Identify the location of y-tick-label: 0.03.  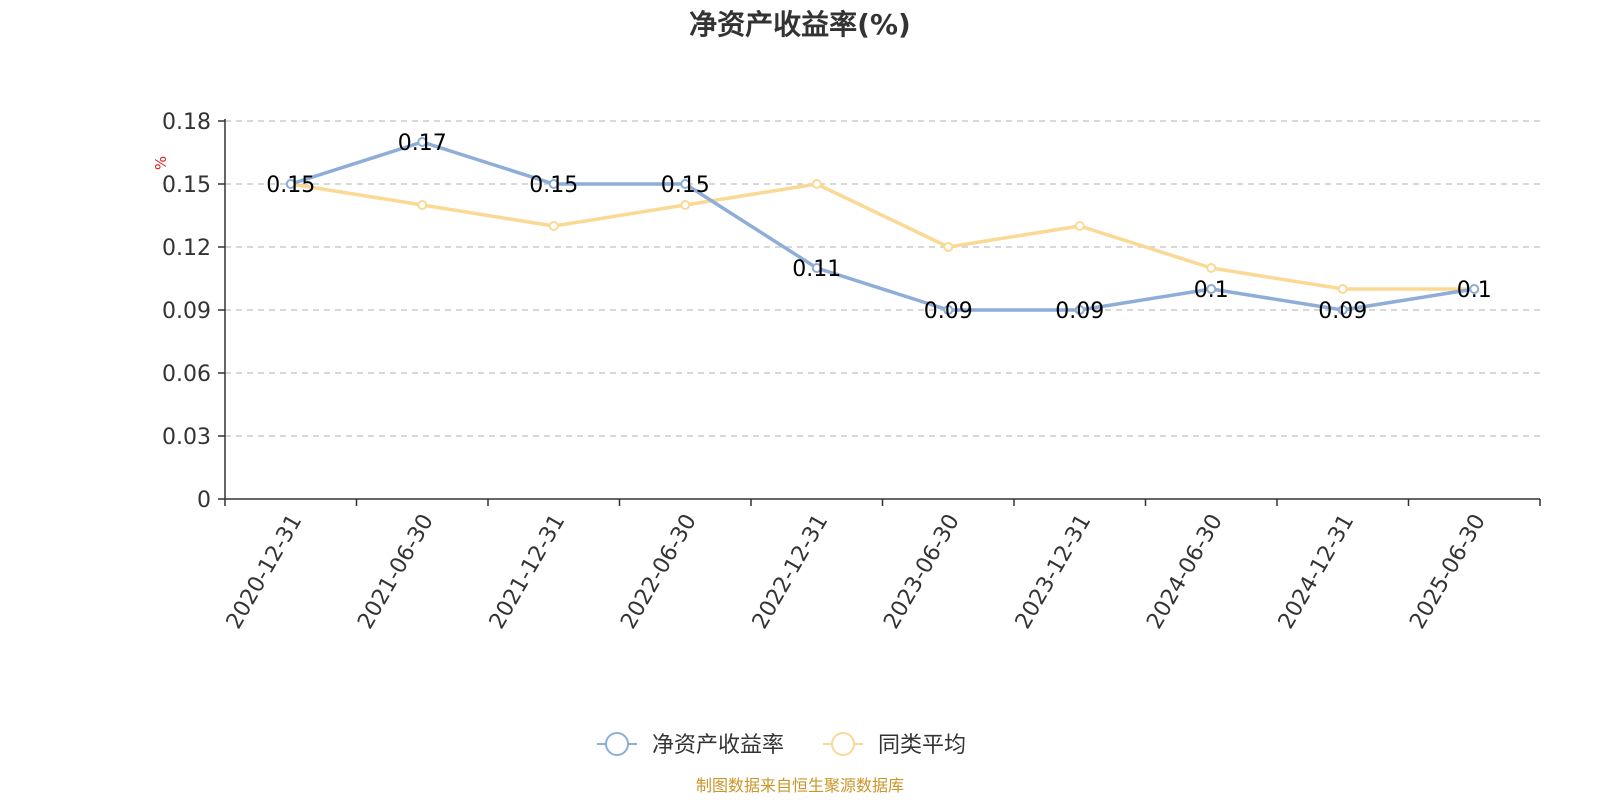
(186, 437).